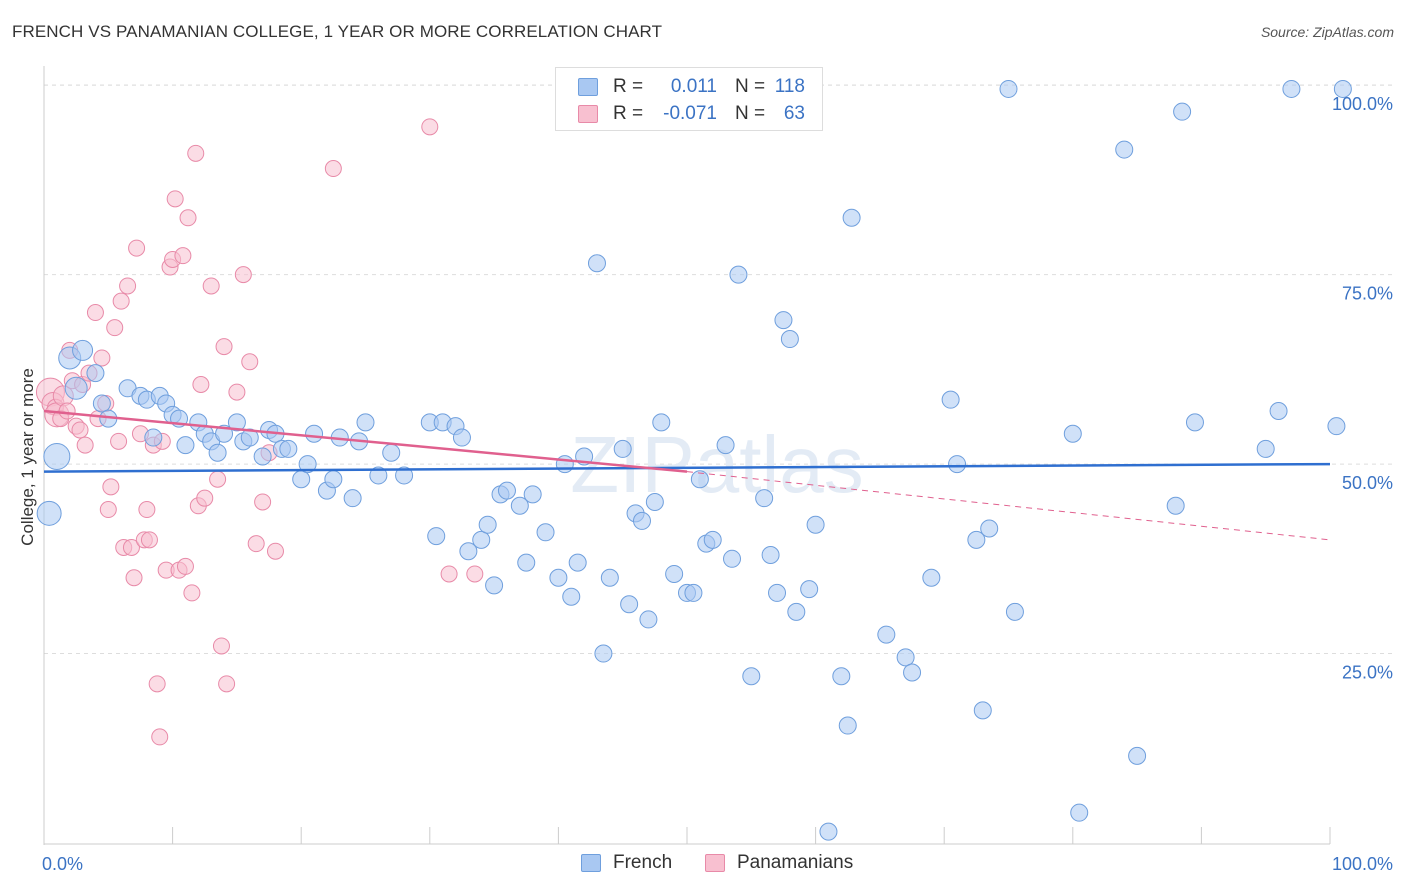  What do you see at coordinates (693, 86) in the screenshot?
I see `r-value: 0.011` at bounding box center [693, 86].